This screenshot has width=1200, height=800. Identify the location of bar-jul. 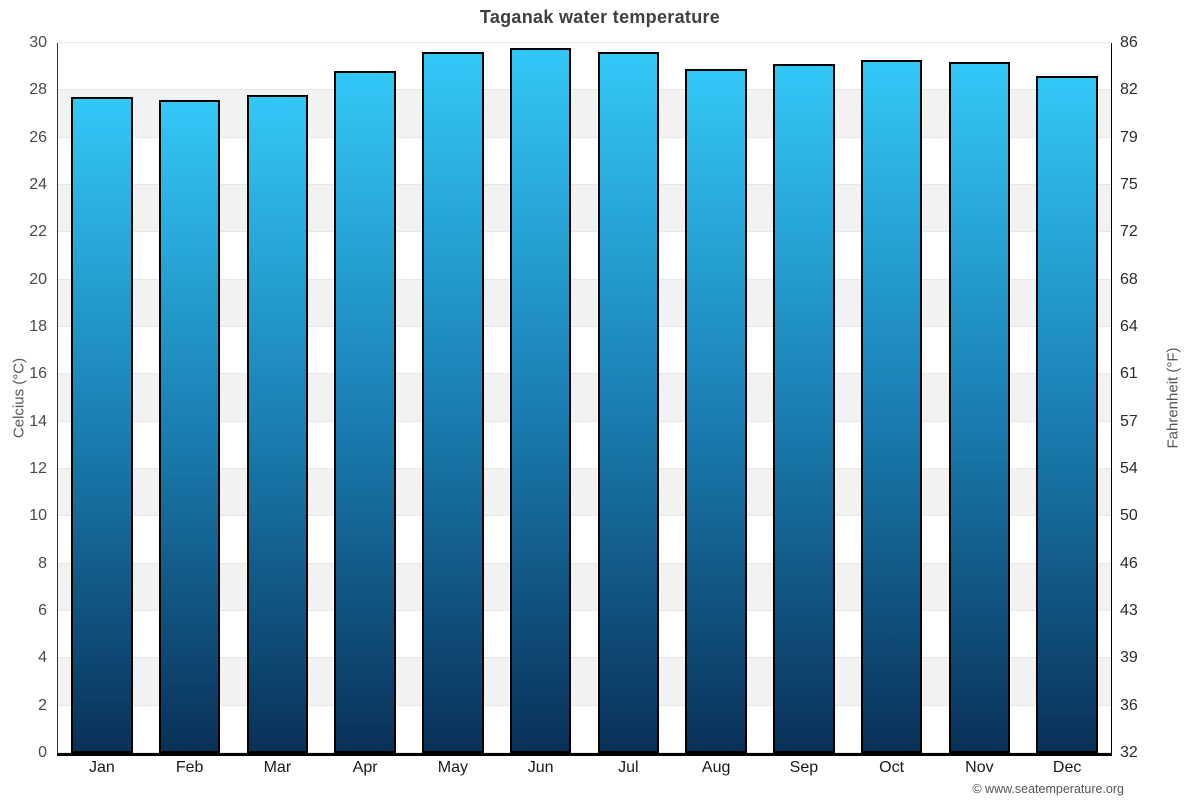
(628, 402).